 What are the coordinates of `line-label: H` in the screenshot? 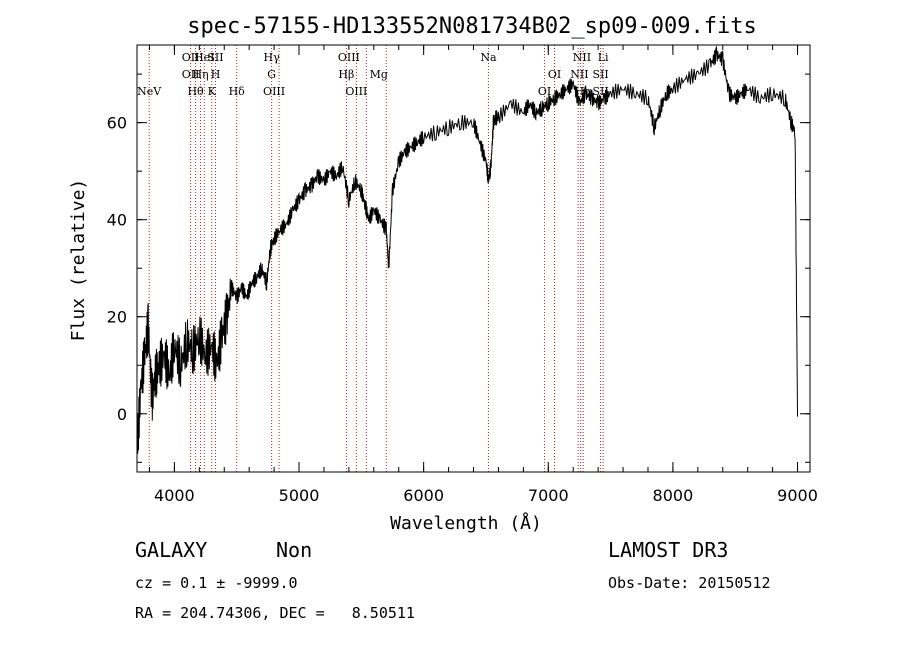 It's located at (216, 74).